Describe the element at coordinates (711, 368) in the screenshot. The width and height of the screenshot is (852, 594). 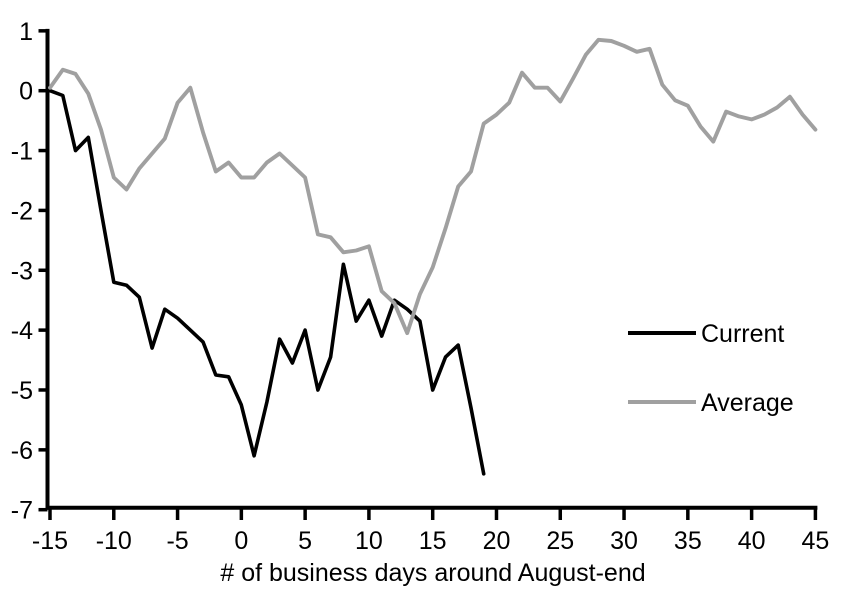
I see `legend: Current Average` at that location.